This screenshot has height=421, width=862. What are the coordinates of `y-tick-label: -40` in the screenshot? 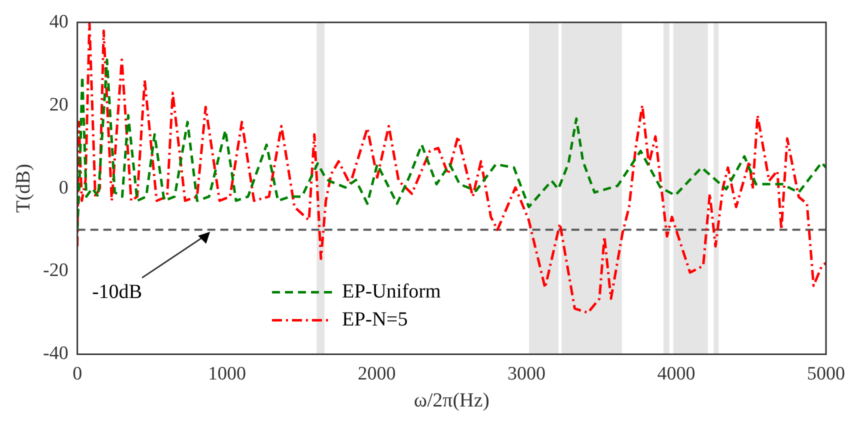 It's located at (55, 353).